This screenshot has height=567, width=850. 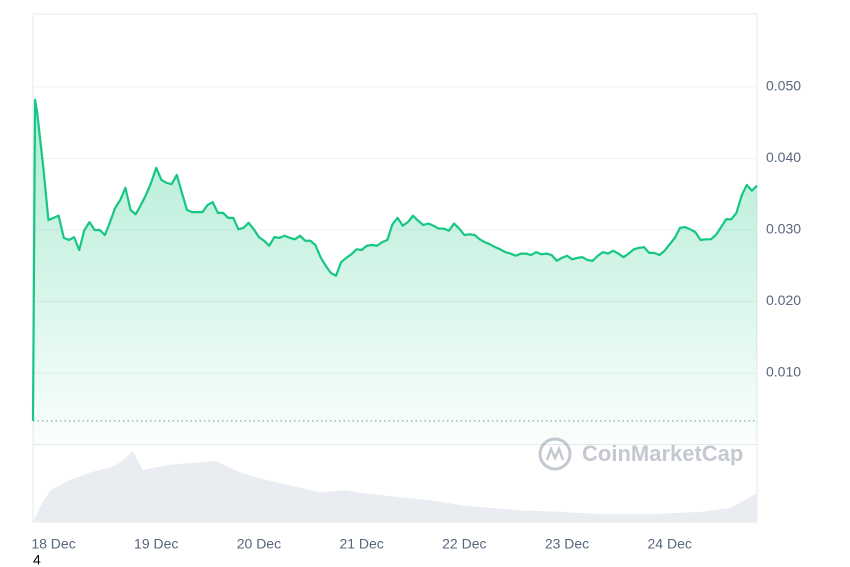 I want to click on y-tick-label: 0.010, so click(x=783, y=372).